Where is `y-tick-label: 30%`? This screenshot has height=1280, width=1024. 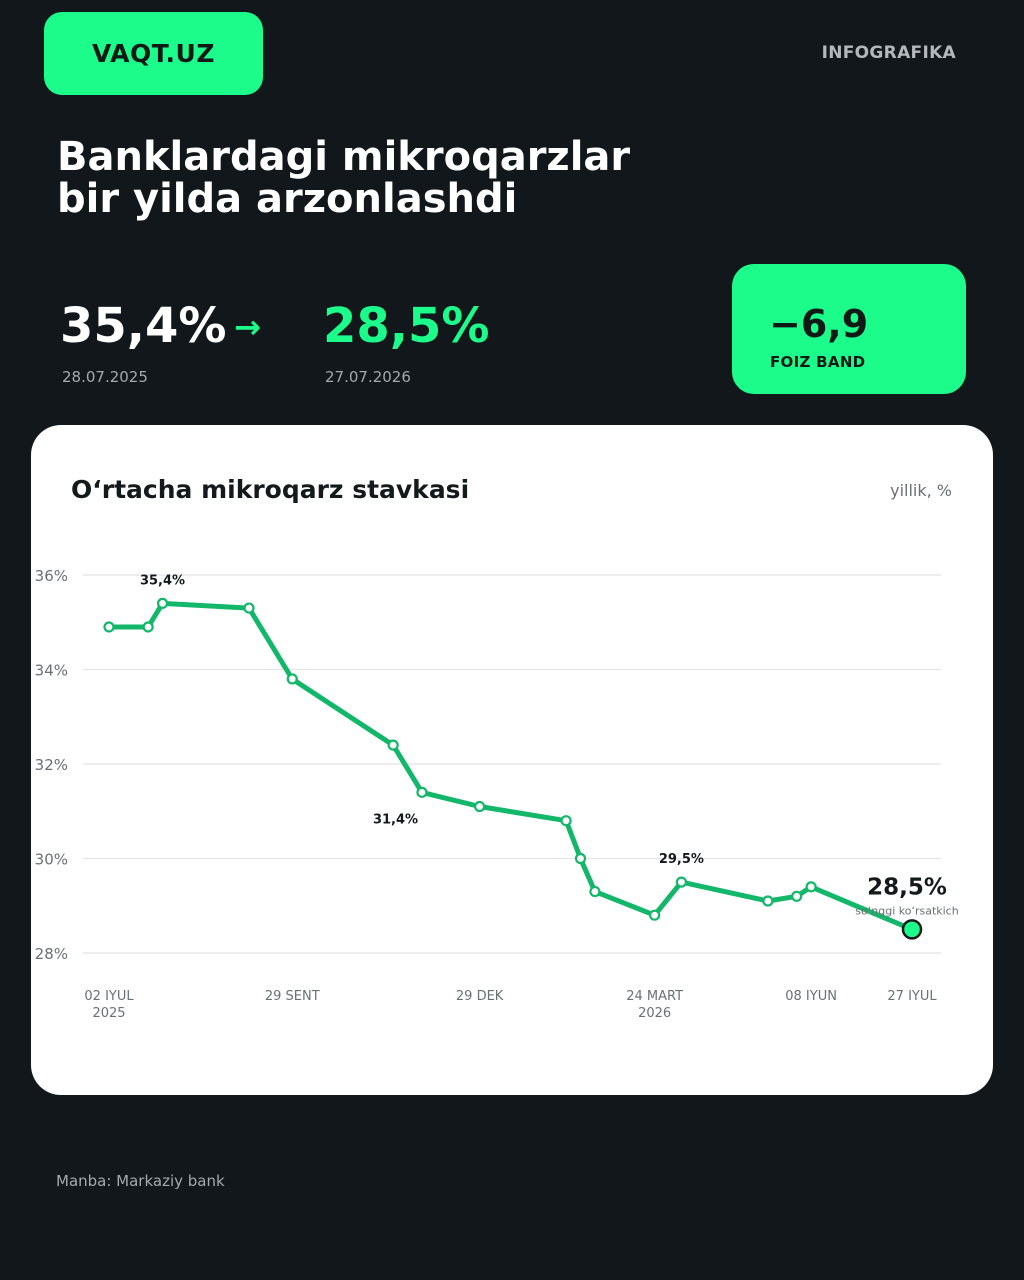
y-tick-label: 30% is located at coordinates (51, 860).